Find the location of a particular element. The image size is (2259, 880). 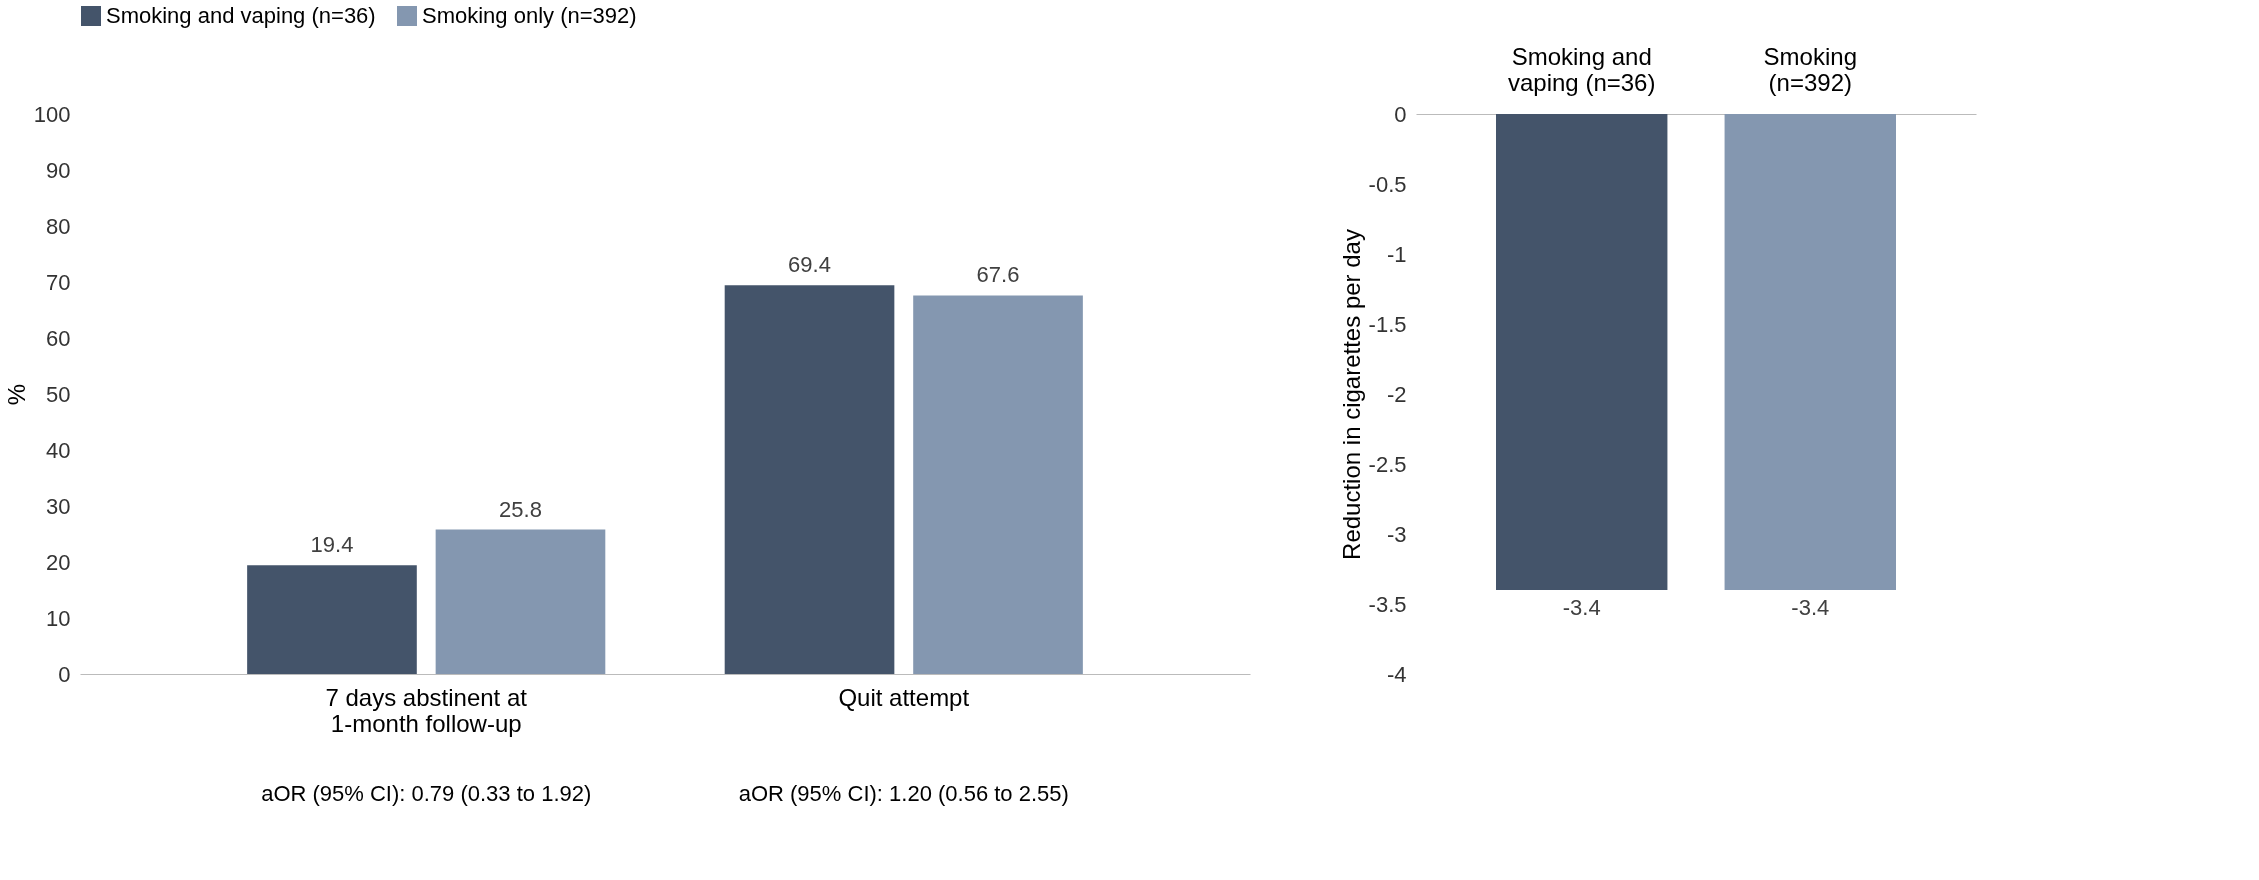

y-tick-label: 60 is located at coordinates (58, 338).